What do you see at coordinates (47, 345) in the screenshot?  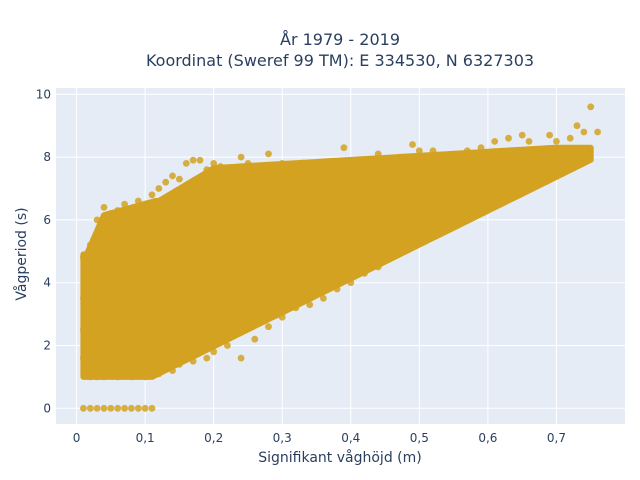 I see `y-tick-label: 2` at bounding box center [47, 345].